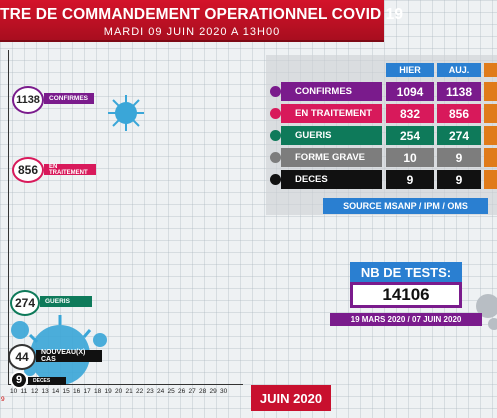 This screenshot has width=497, height=418. Describe the element at coordinates (490, 70) in the screenshot. I see `col-header-extra` at that location.